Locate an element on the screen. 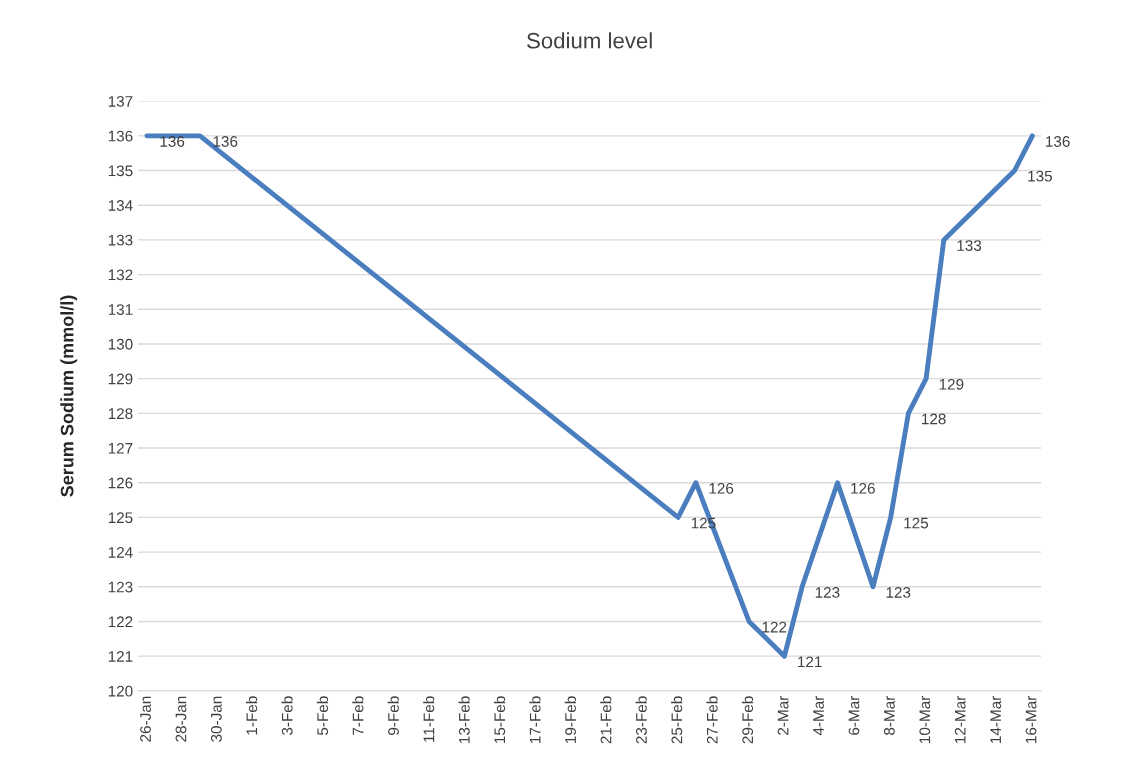 Image resolution: width=1122 pixels, height=778 pixels. data-label: 122 is located at coordinates (774, 627).